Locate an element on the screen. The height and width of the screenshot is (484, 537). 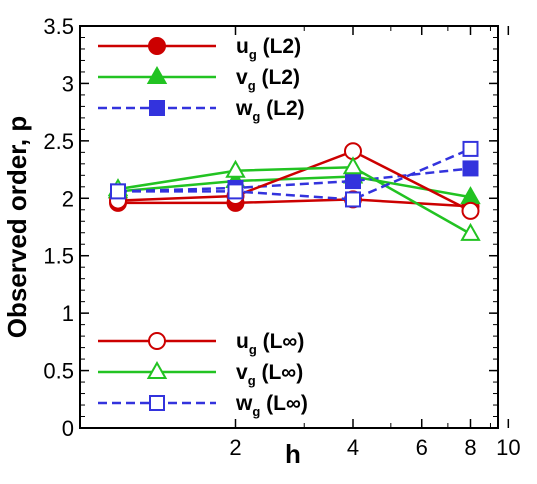
y-tick-labels: 0 0.5 1 1.5 2 2.5 3 3.5 is located at coordinates (58, 227).